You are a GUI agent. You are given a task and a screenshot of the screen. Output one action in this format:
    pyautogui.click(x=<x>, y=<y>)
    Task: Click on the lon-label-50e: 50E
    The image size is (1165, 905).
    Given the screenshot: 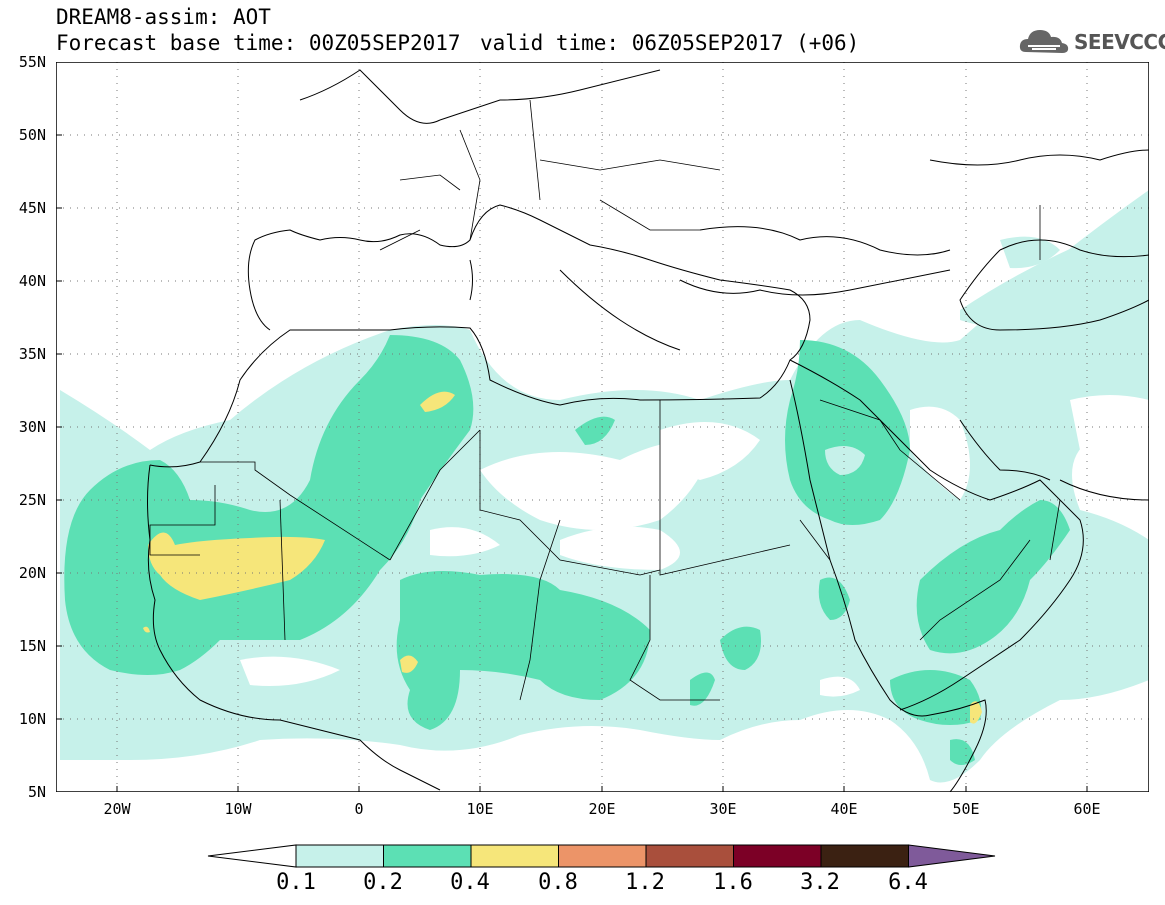 What is the action you would take?
    pyautogui.click(x=966, y=809)
    